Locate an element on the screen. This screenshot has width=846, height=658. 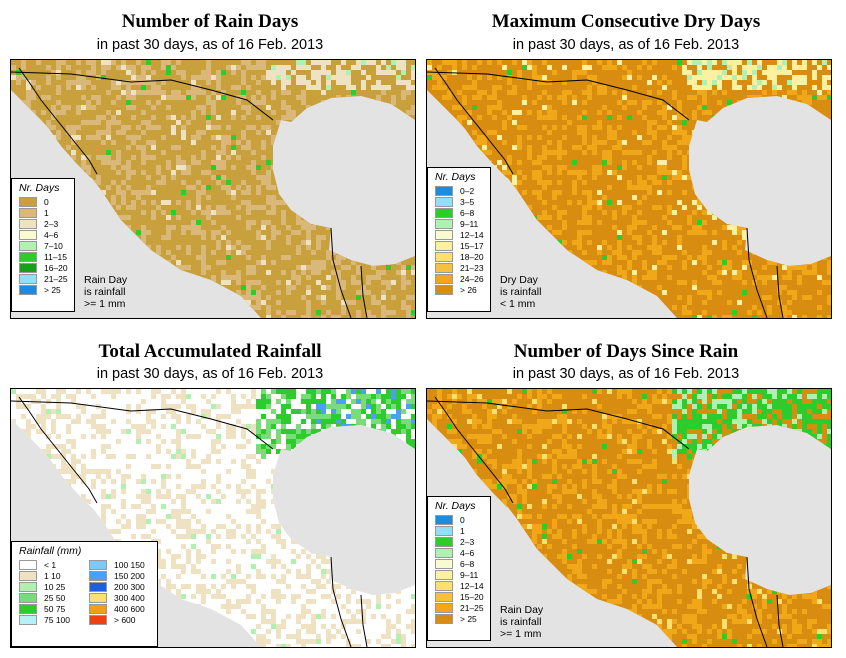
legend-entry: 18–20 is located at coordinates (459, 256).